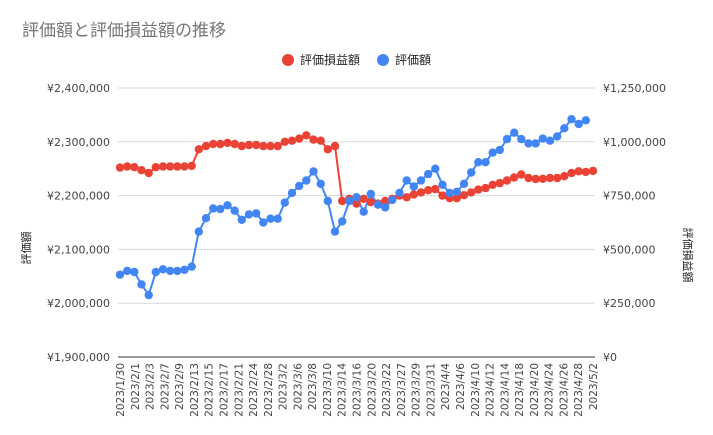 The height and width of the screenshot is (435, 713). Describe the element at coordinates (417, 390) in the screenshot. I see `x-tick-label: 2023/3/29` at that location.